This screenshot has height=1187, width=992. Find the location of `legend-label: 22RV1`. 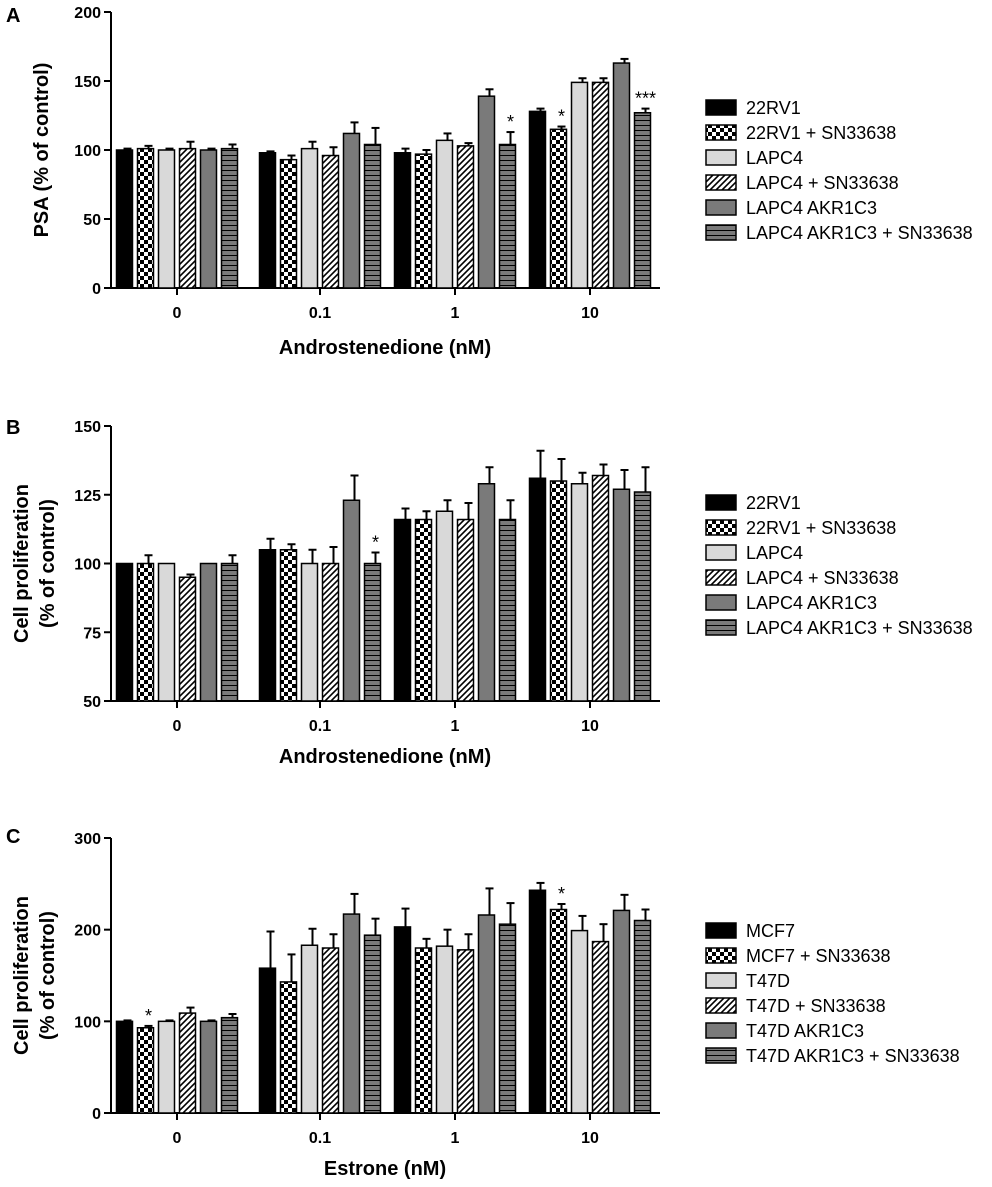

legend-label: 22RV1 is located at coordinates (773, 503).